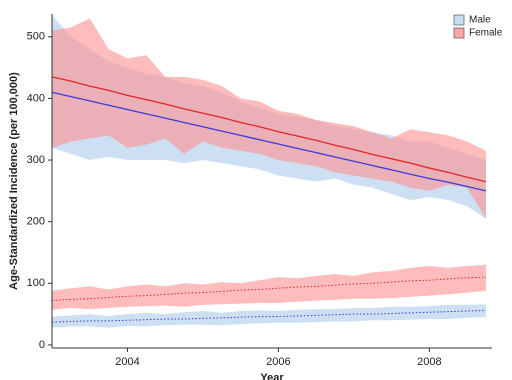 The width and height of the screenshot is (512, 380). Describe the element at coordinates (36, 98) in the screenshot. I see `y-tick-label: 400` at that location.